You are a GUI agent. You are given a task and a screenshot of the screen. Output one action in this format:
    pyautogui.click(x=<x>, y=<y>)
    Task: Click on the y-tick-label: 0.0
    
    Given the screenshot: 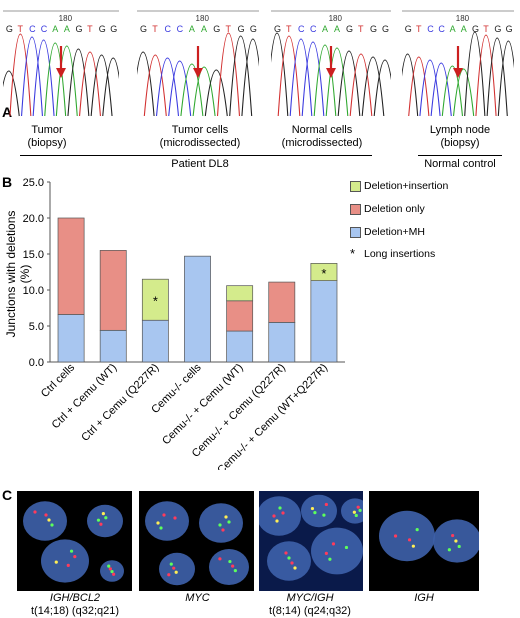 What is the action you would take?
    pyautogui.click(x=36, y=363)
    